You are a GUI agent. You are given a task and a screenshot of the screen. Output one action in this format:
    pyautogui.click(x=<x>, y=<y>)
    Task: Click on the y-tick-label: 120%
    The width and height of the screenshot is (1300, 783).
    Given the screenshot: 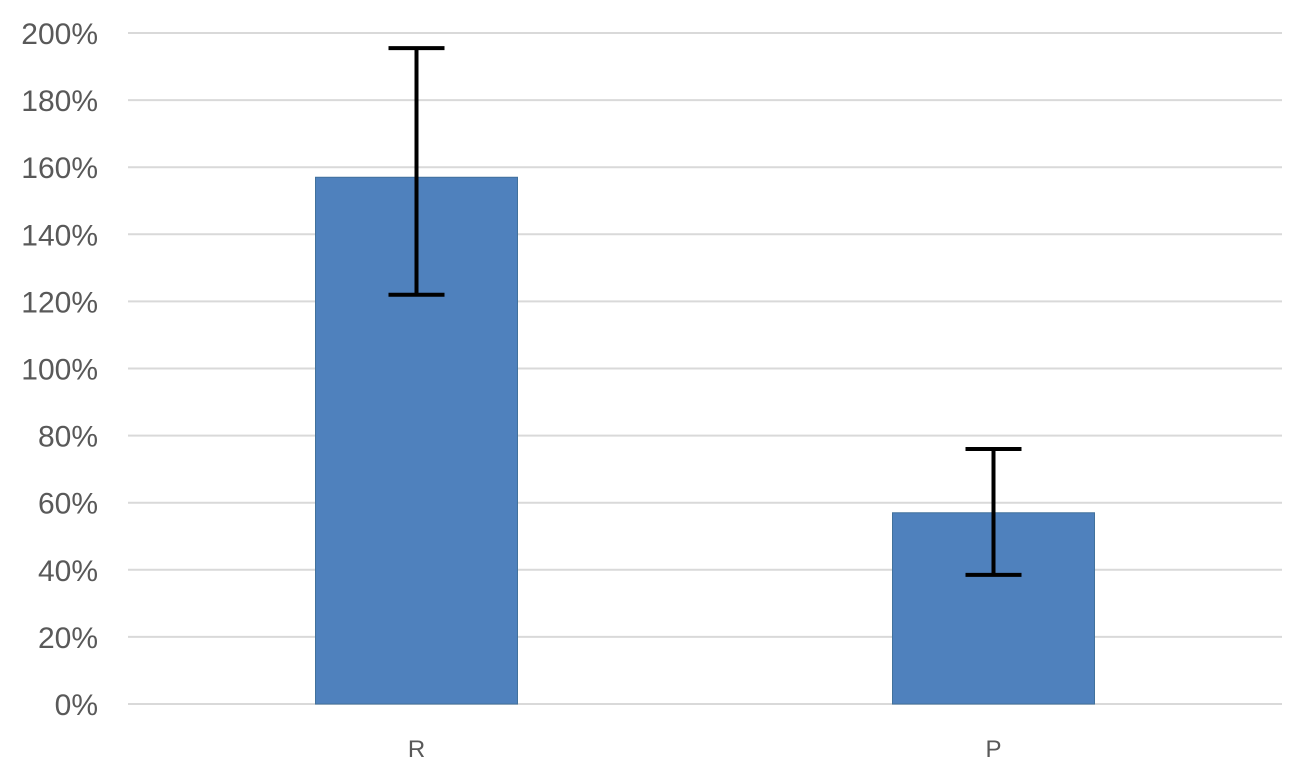 What is the action you would take?
    pyautogui.click(x=59, y=302)
    